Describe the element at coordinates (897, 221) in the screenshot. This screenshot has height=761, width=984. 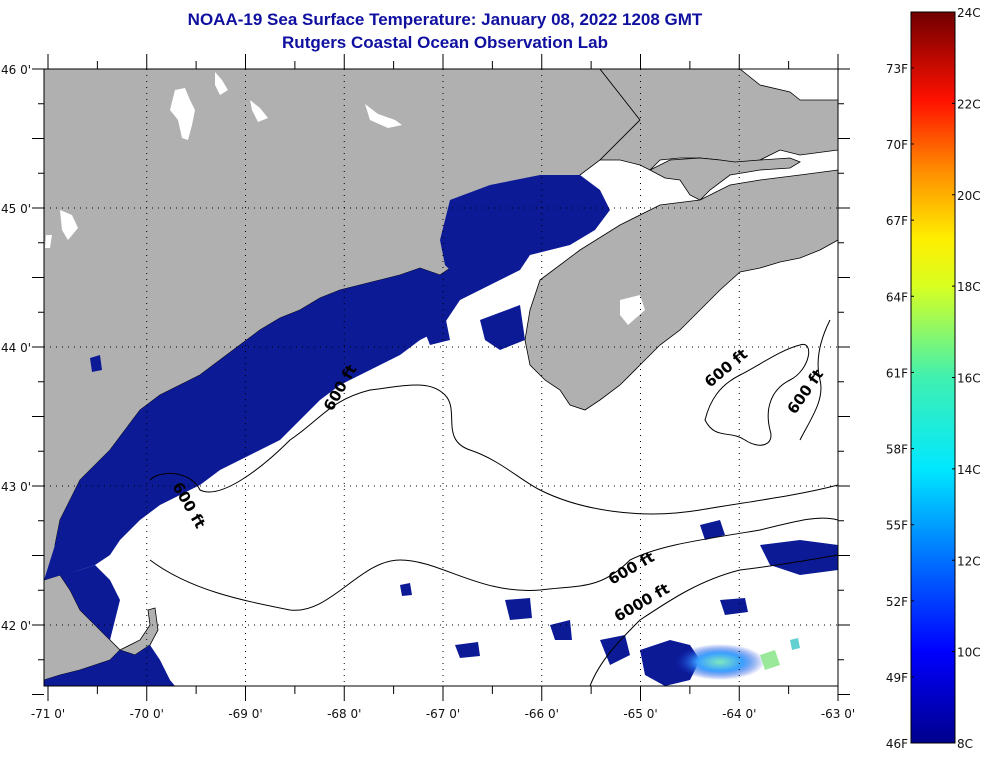
I see `colorbar-f-label: 67F` at that location.